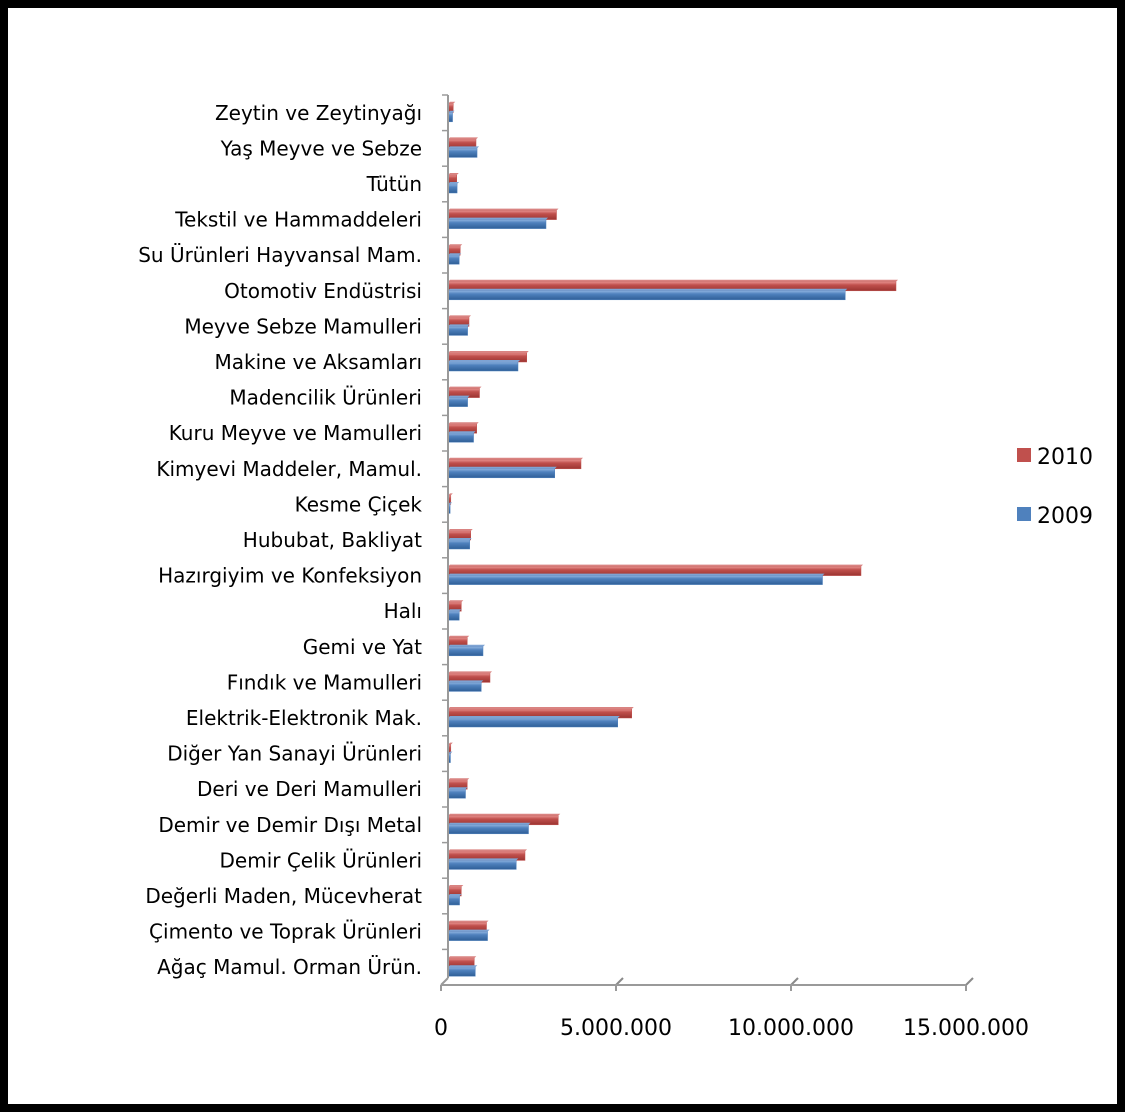 The height and width of the screenshot is (1116, 1125). I want to click on category-label: Kimyevi Maddeler, Mamul., so click(289, 469).